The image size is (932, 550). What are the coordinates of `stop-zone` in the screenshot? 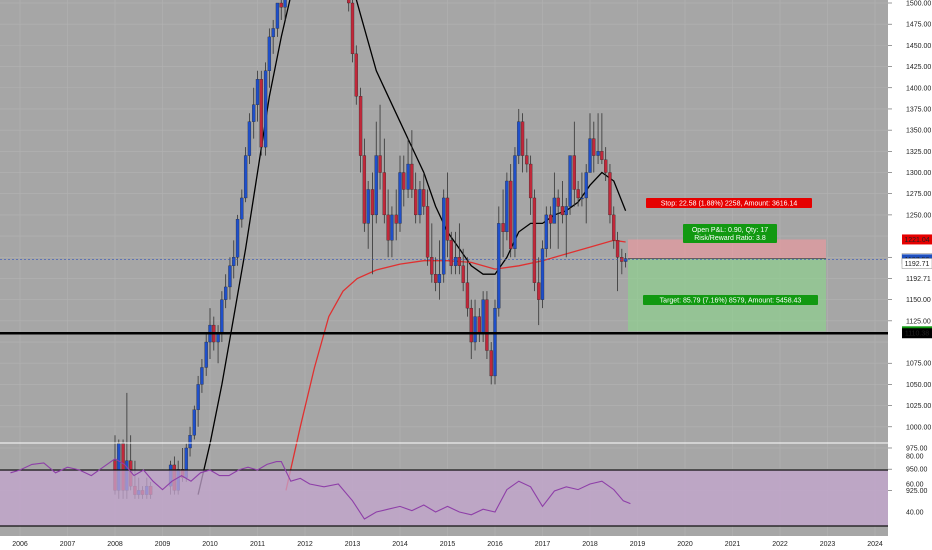 It's located at (727, 249).